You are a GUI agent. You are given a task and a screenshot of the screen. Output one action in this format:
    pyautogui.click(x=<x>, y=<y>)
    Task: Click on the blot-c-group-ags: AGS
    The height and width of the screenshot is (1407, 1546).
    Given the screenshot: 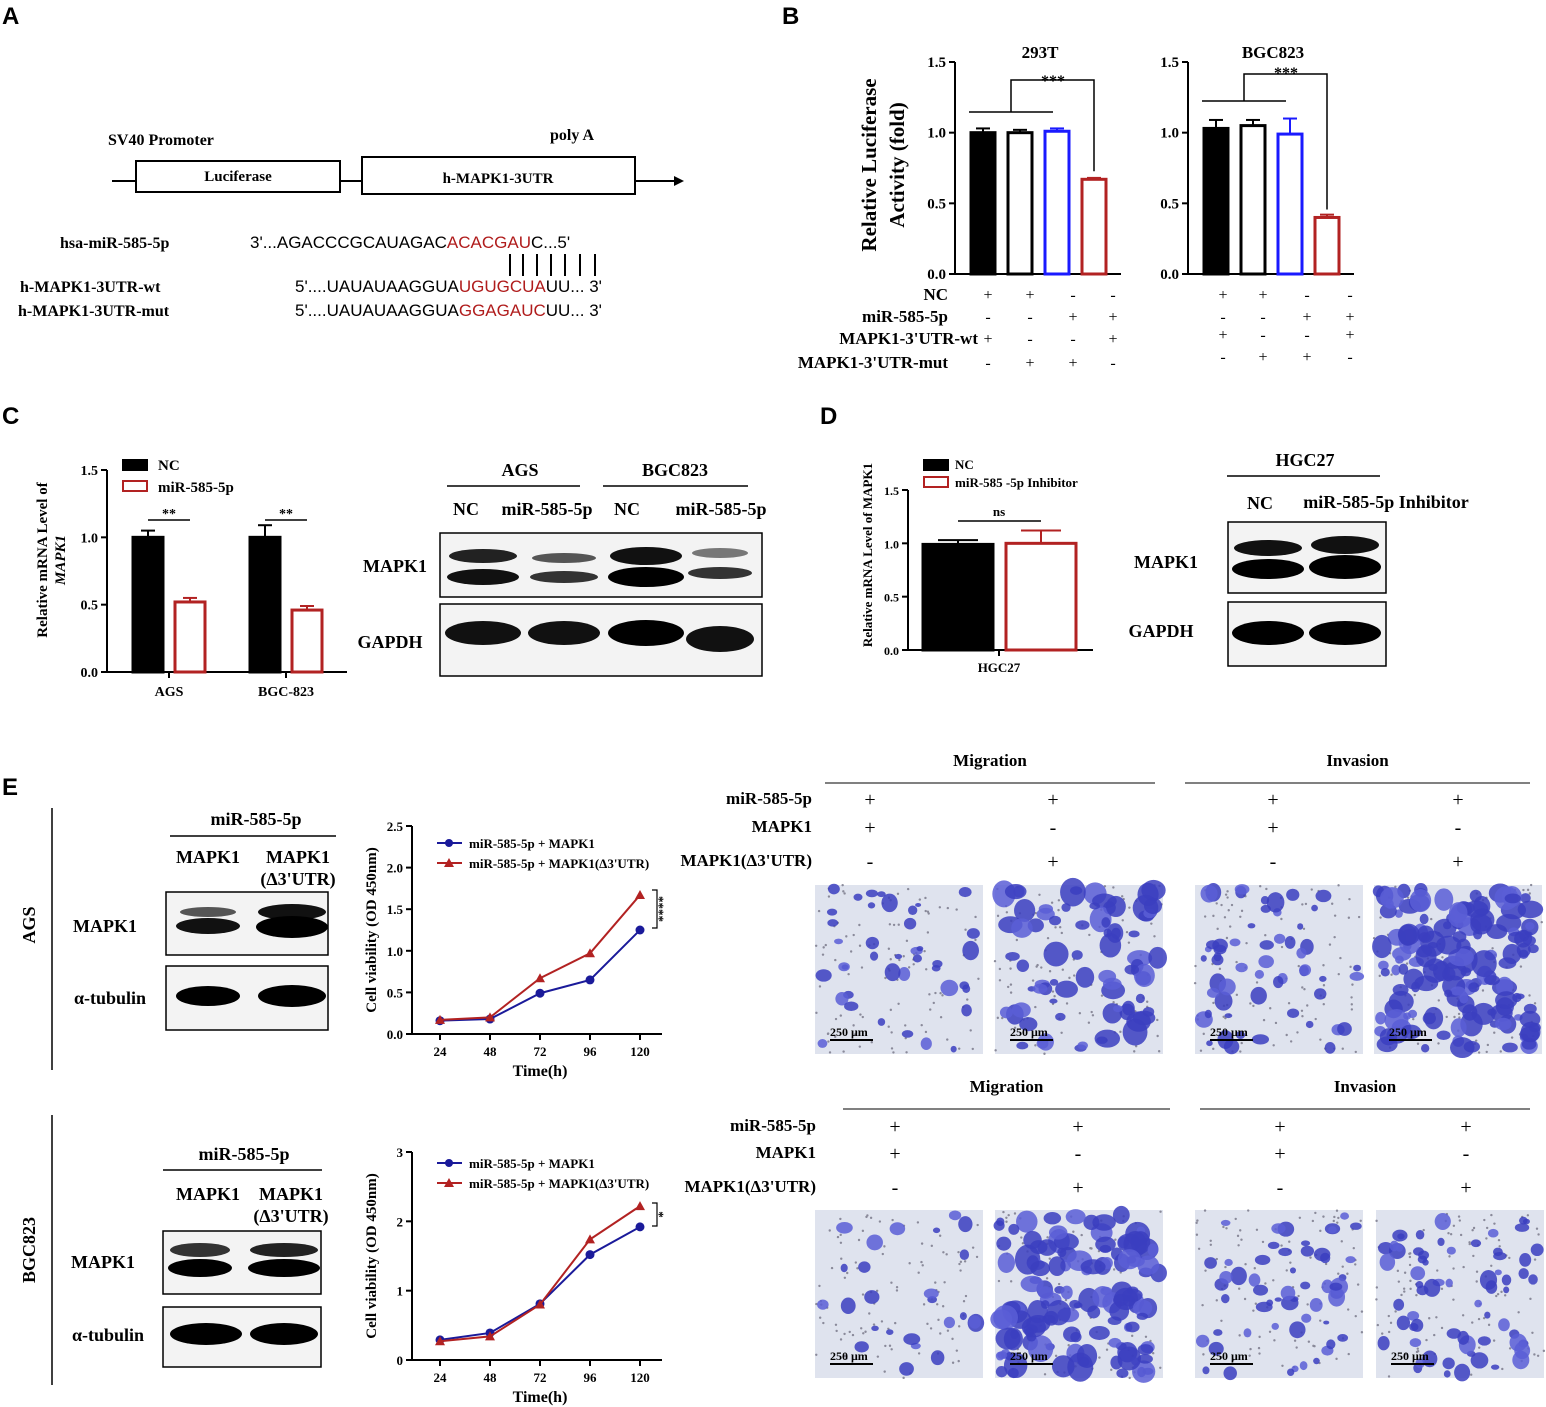 What is the action you would take?
    pyautogui.click(x=519, y=470)
    